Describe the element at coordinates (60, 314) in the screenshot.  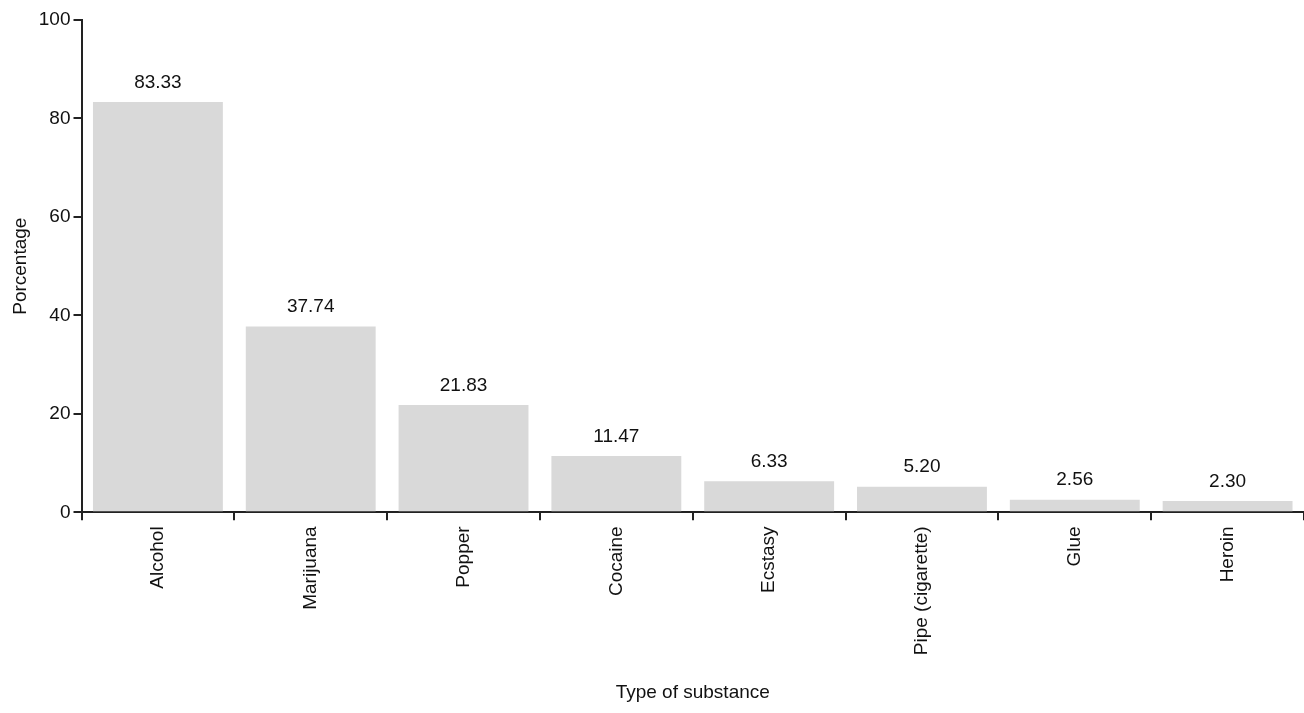
I see `y-tick-label: 40` at that location.